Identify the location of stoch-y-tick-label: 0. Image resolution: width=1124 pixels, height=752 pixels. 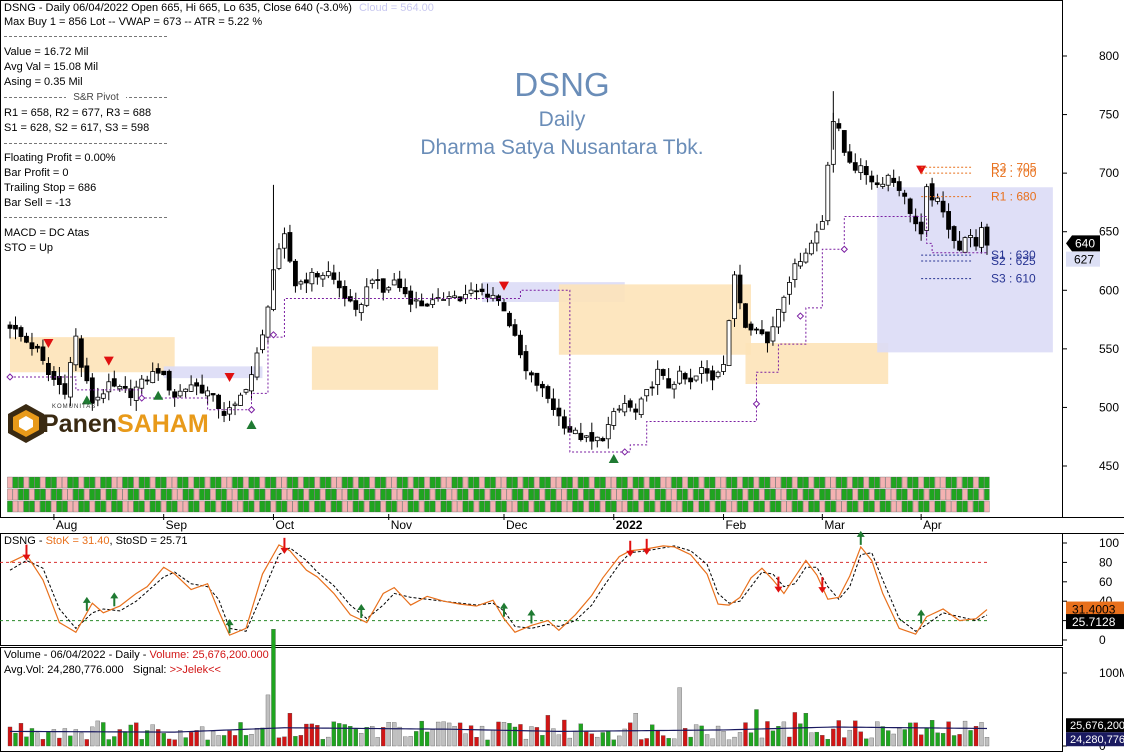
(1102, 640).